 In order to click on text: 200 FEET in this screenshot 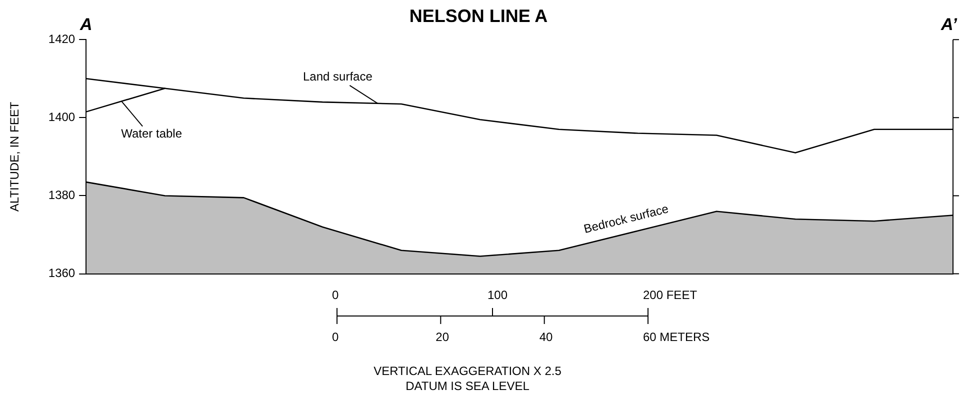, I will do `click(670, 295)`.